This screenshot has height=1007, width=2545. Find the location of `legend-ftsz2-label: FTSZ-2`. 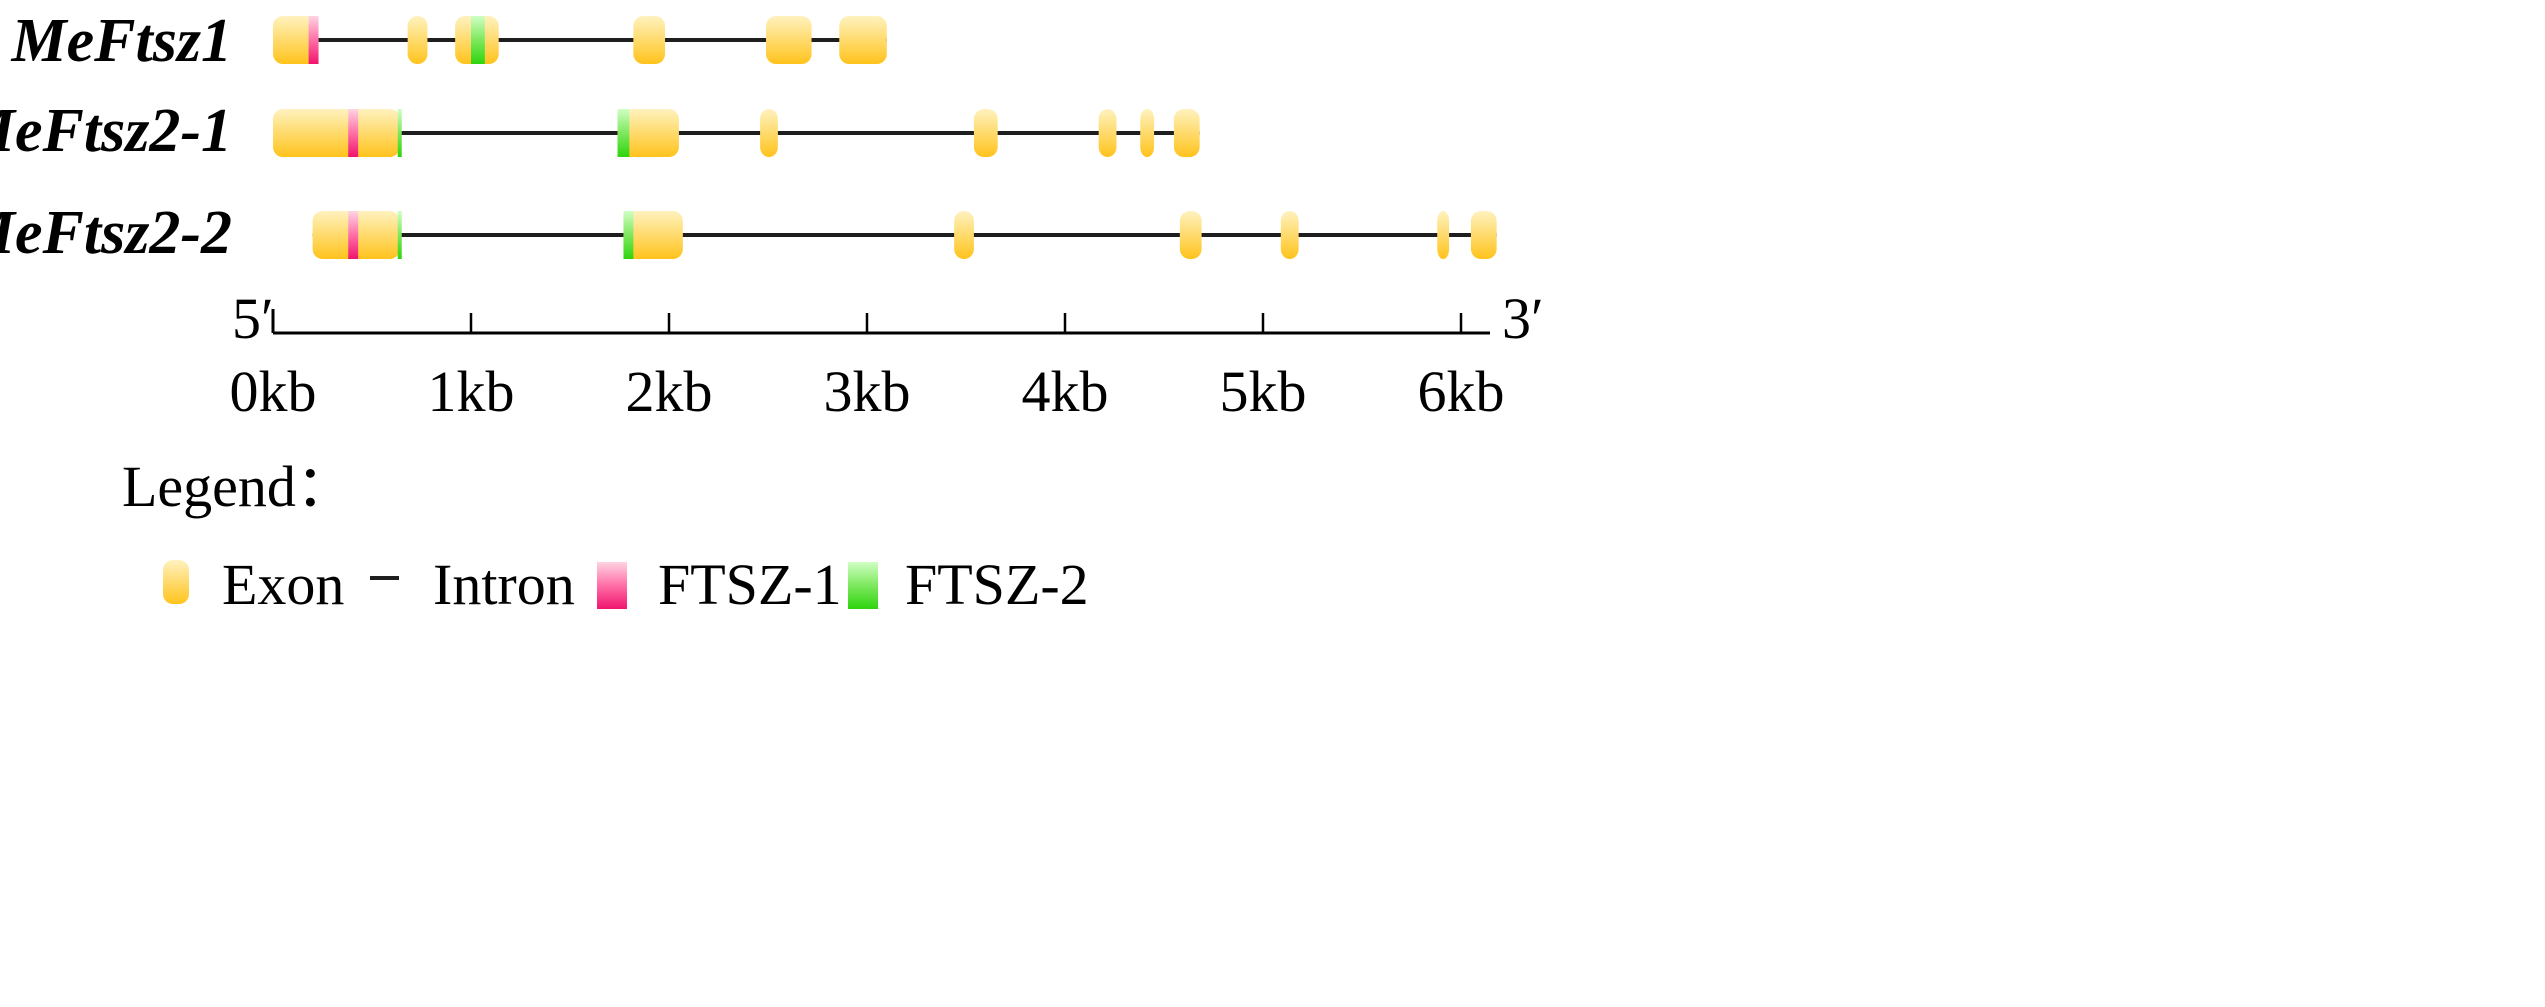

legend-ftsz2-label: FTSZ-2 is located at coordinates (997, 584).